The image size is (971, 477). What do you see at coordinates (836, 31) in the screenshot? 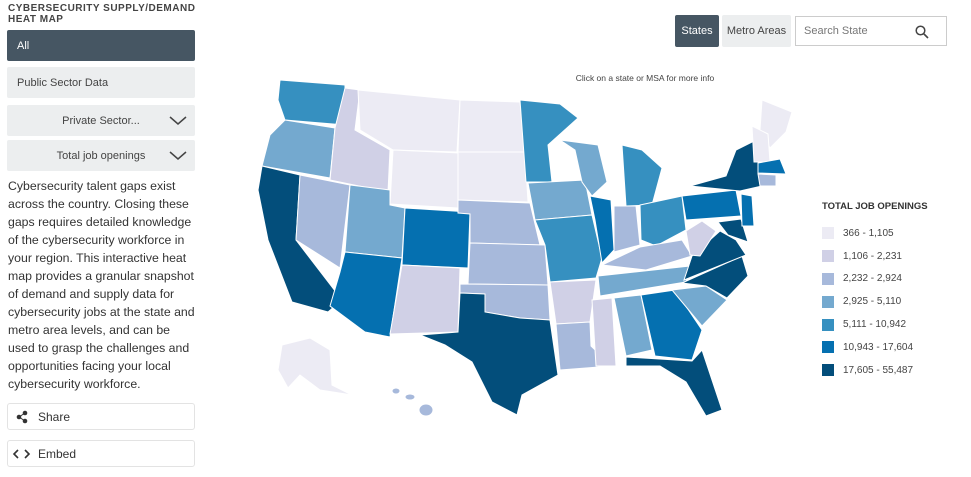
I see `search-placeholder: Search State` at bounding box center [836, 31].